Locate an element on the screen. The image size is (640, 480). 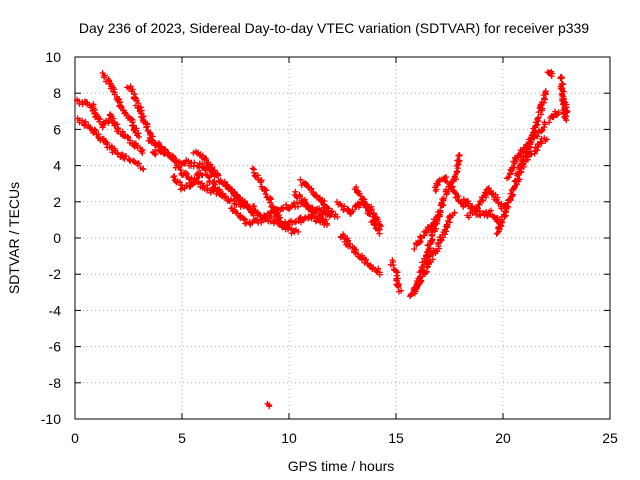
y-tick-label: 6 is located at coordinates (57, 129).